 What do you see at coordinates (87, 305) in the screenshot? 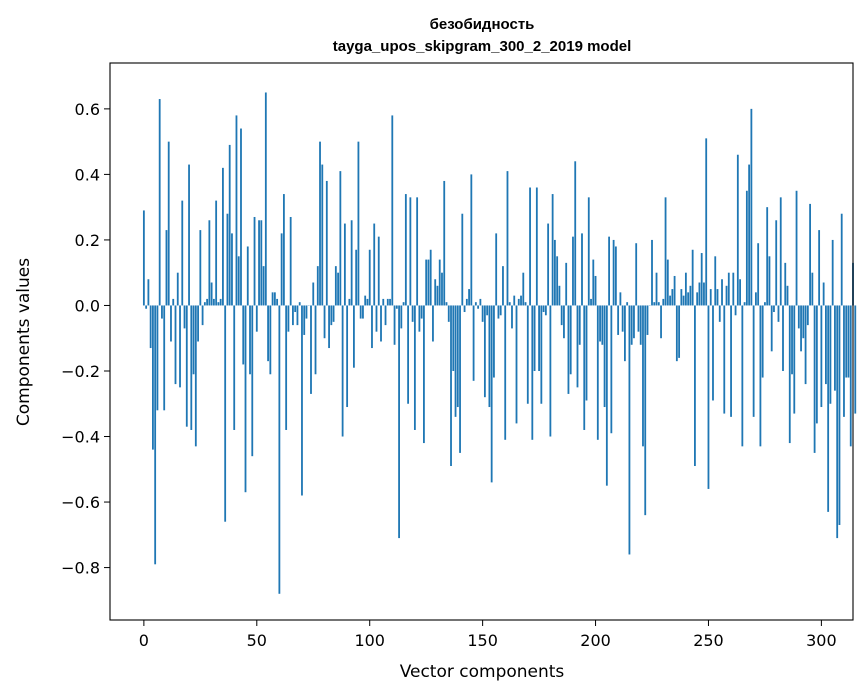
I see `y-tick-label: 0.0` at bounding box center [87, 305].